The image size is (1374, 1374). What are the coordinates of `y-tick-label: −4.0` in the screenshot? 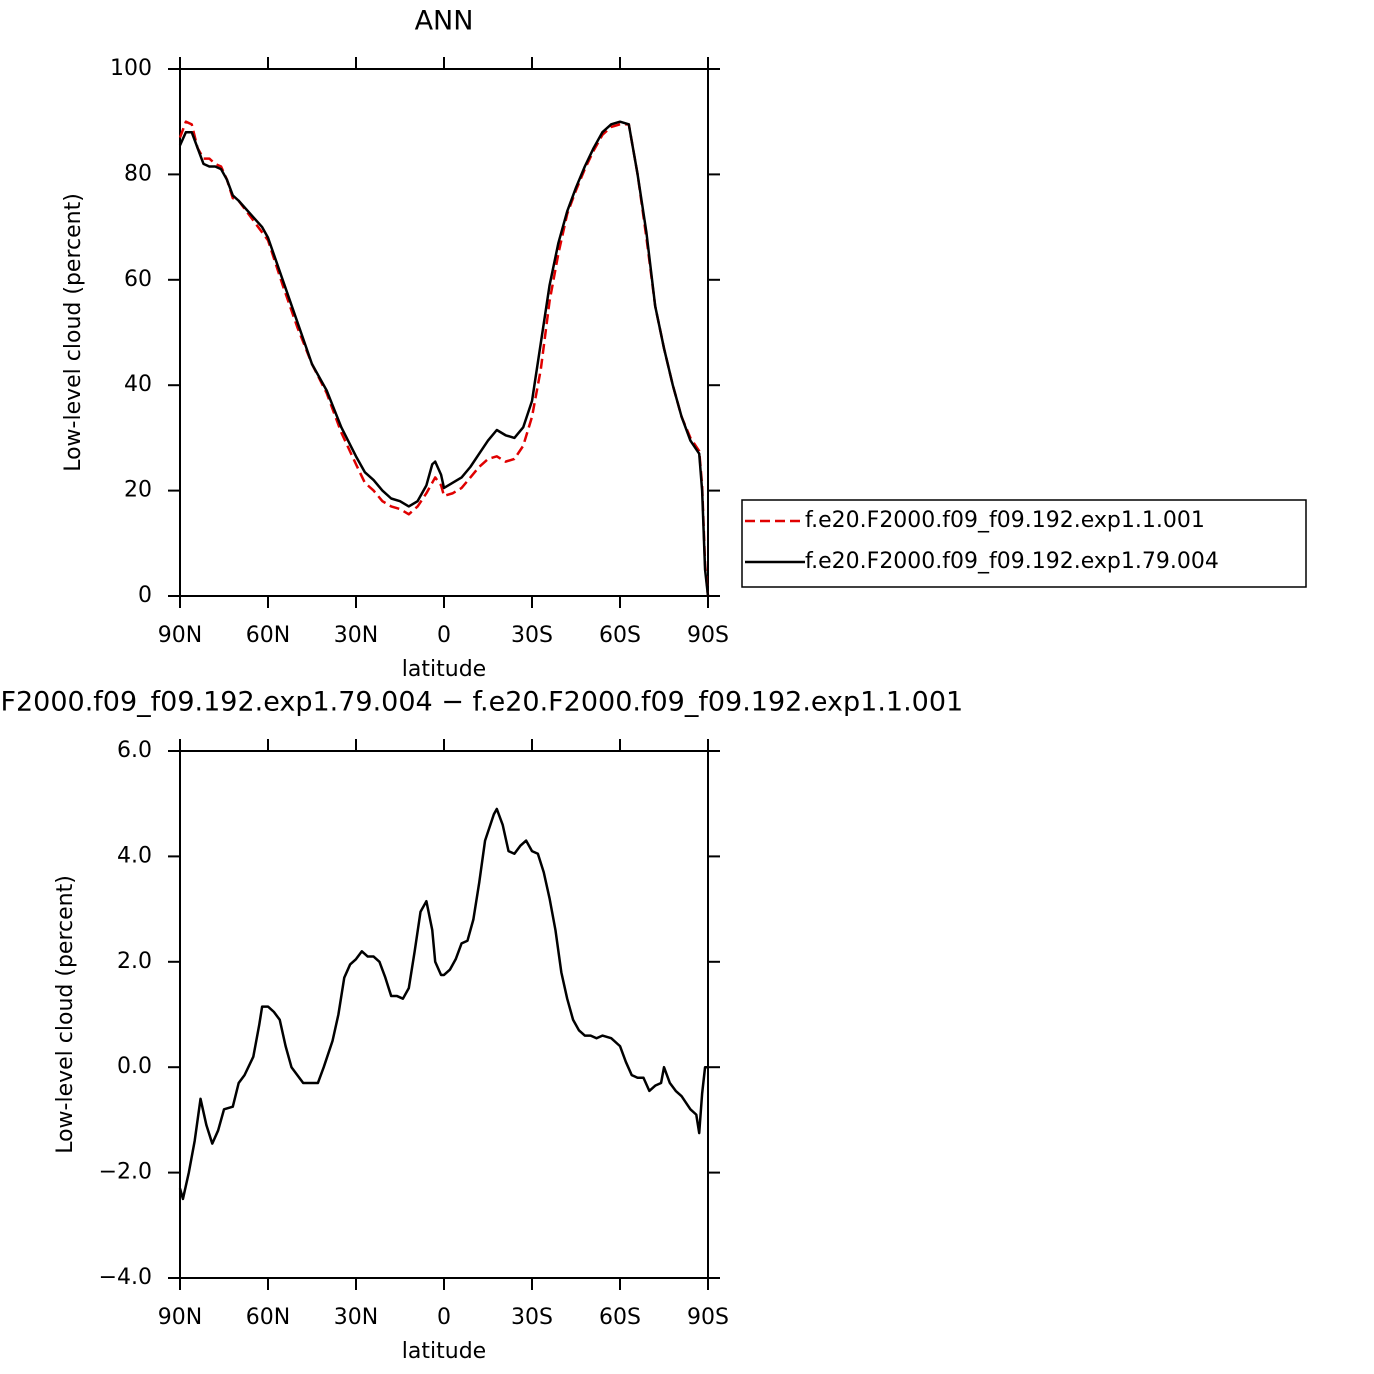 It's located at (125, 1277).